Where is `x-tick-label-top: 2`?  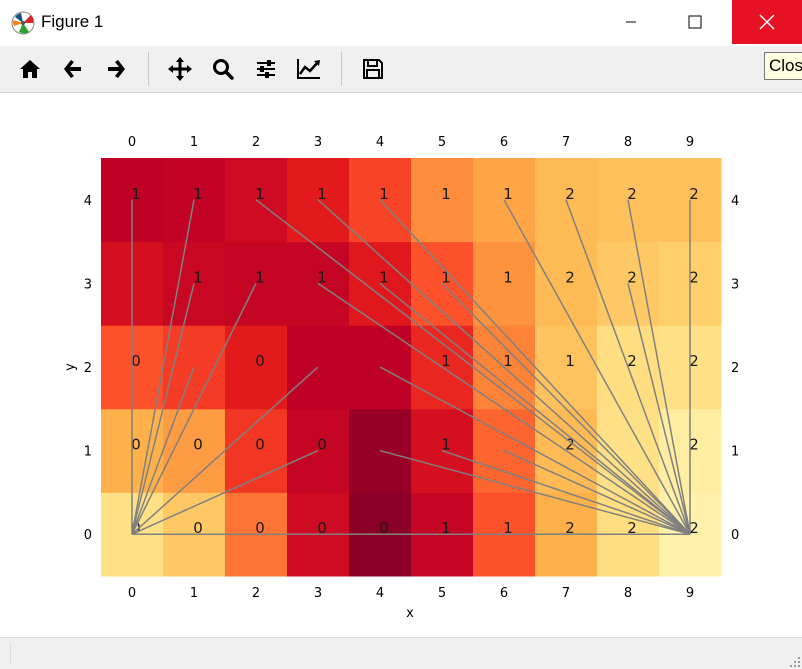
x-tick-label-top: 2 is located at coordinates (256, 142).